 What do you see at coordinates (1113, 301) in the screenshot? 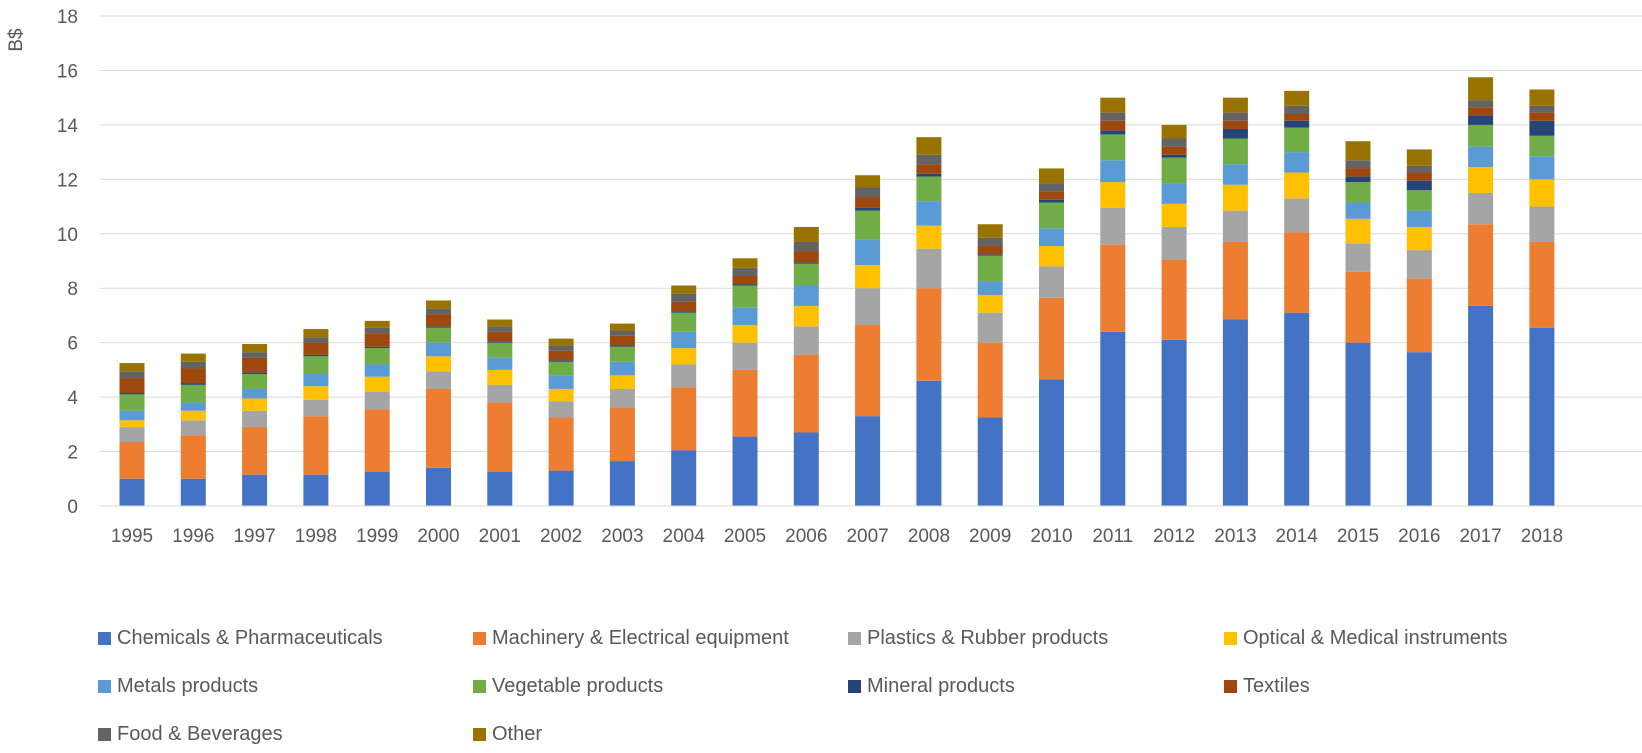
I see `bar-stack-2011` at bounding box center [1113, 301].